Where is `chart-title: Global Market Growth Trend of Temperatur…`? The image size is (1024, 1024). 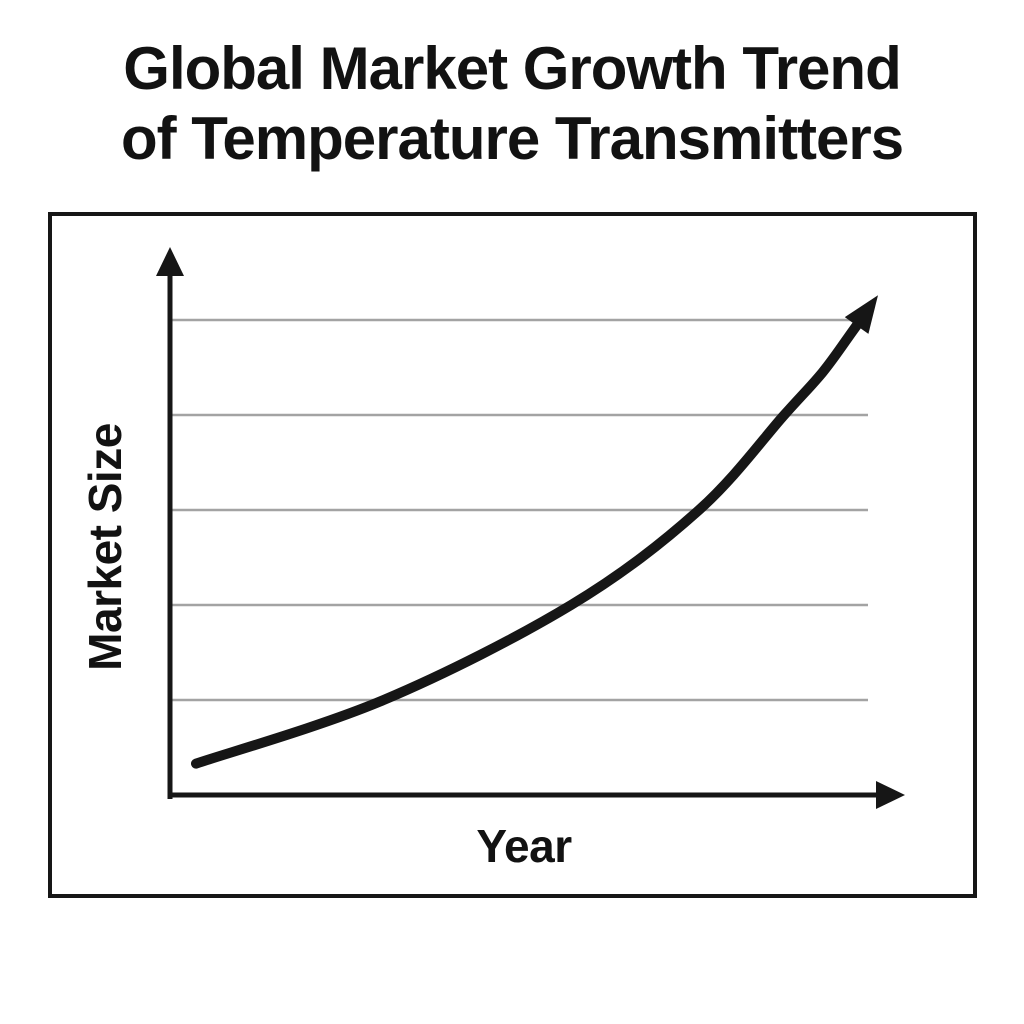
chart-title: Global Market Growth Trend of Temperatur… is located at coordinates (512, 104).